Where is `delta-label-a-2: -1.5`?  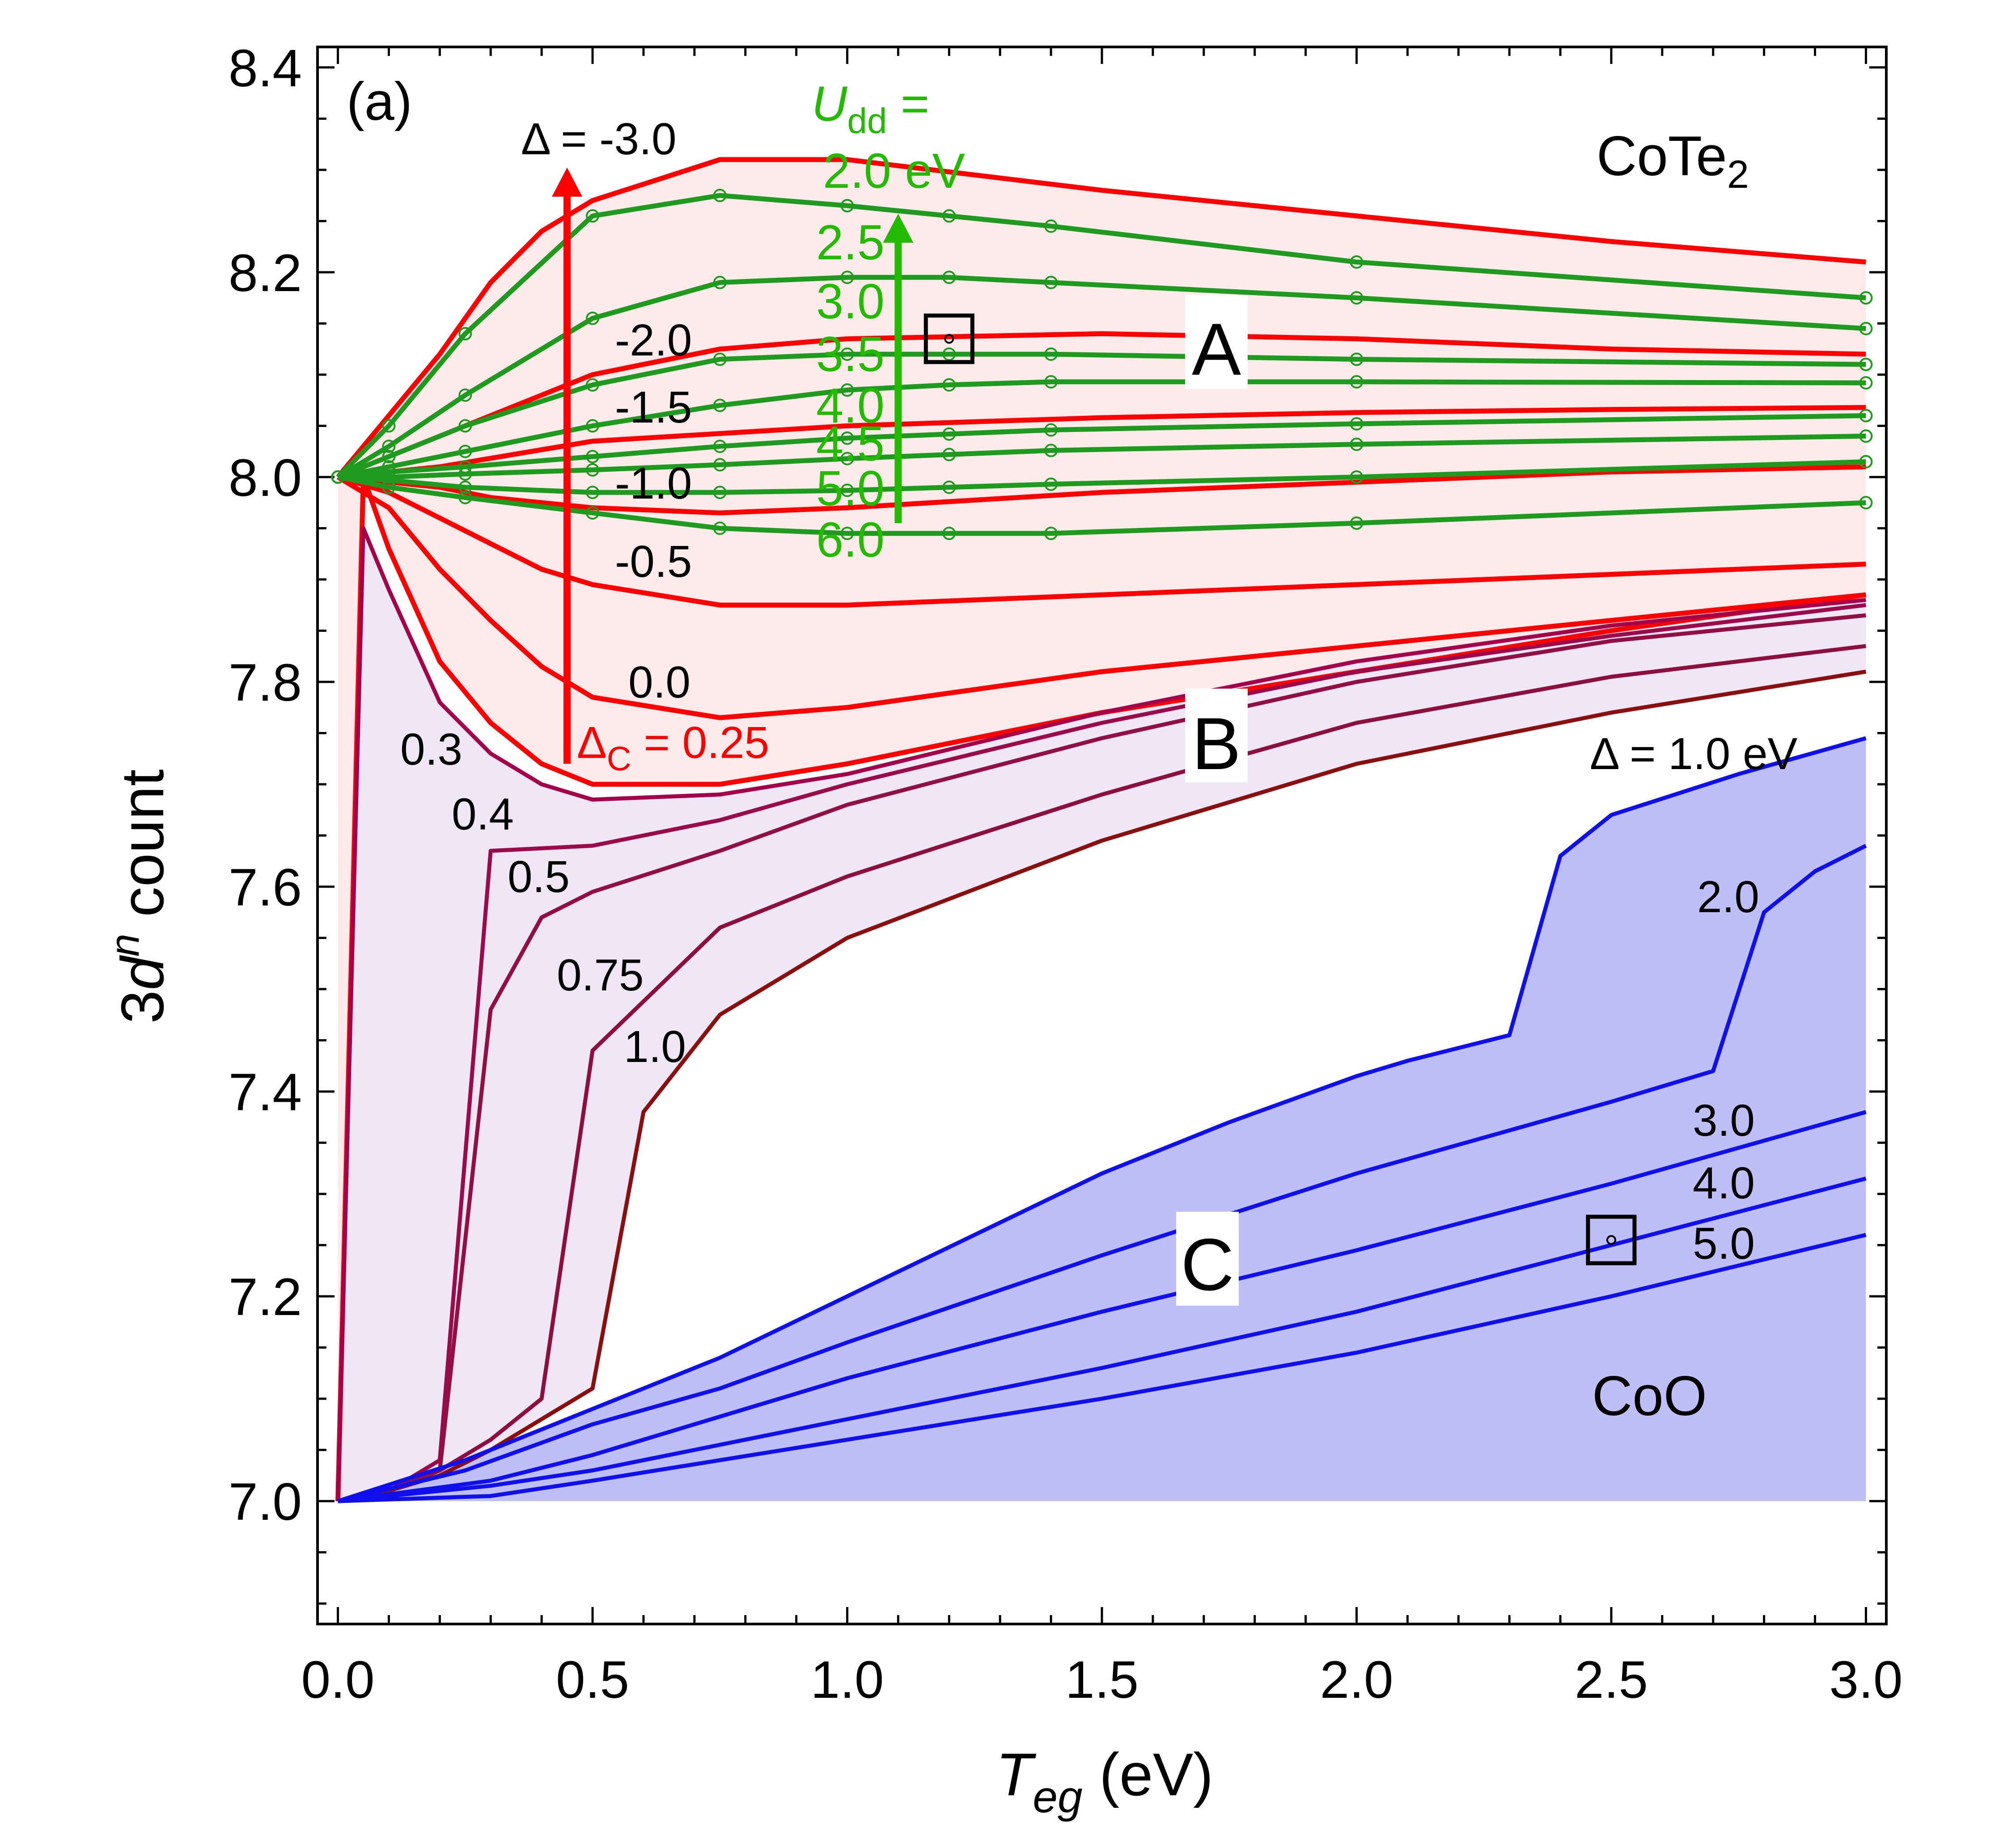 delta-label-a-2: -1.5 is located at coordinates (653, 407).